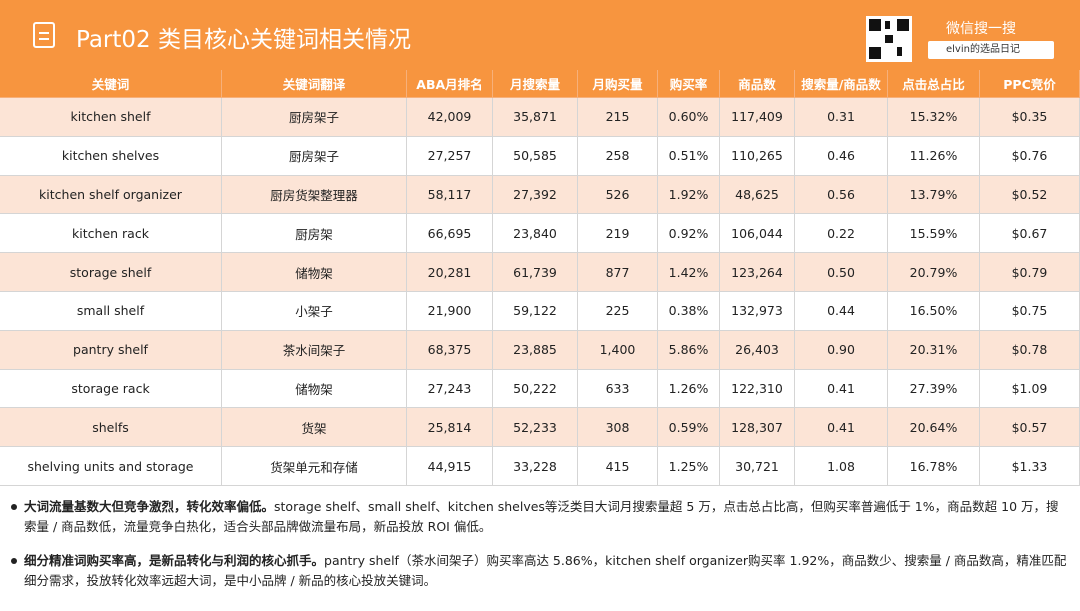  I want to click on table-cell: 128,307, so click(757, 428).